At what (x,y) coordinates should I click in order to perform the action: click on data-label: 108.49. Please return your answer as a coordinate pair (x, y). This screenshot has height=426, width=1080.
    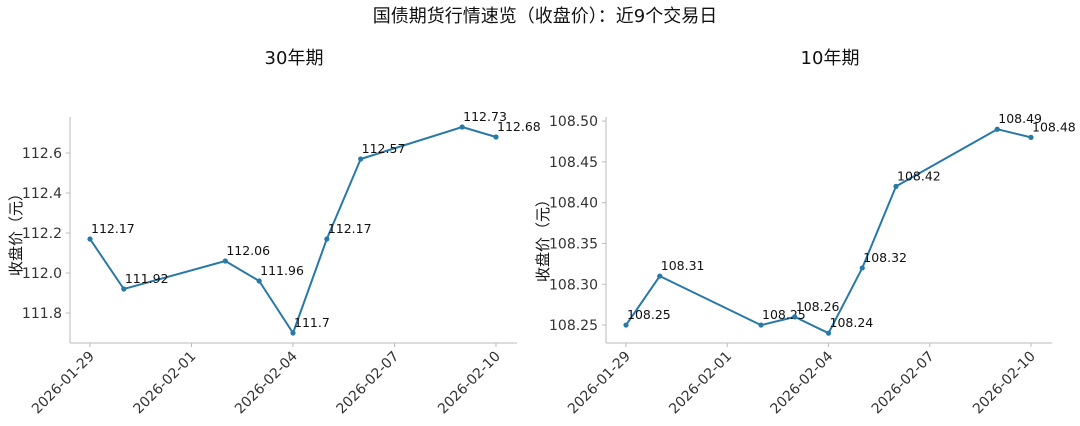
    Looking at the image, I should click on (1020, 118).